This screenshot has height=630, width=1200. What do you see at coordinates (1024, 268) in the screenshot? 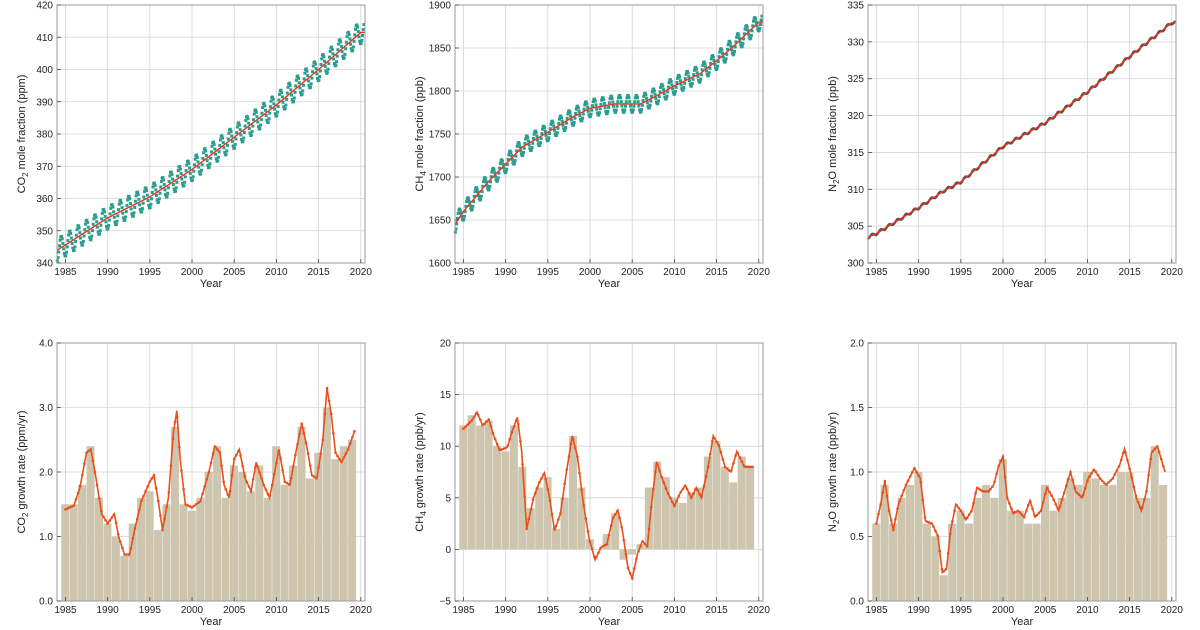
I see `x-axis-ticks: 1985 1990 1995 2000 2005 2010 2015 2020` at bounding box center [1024, 268].